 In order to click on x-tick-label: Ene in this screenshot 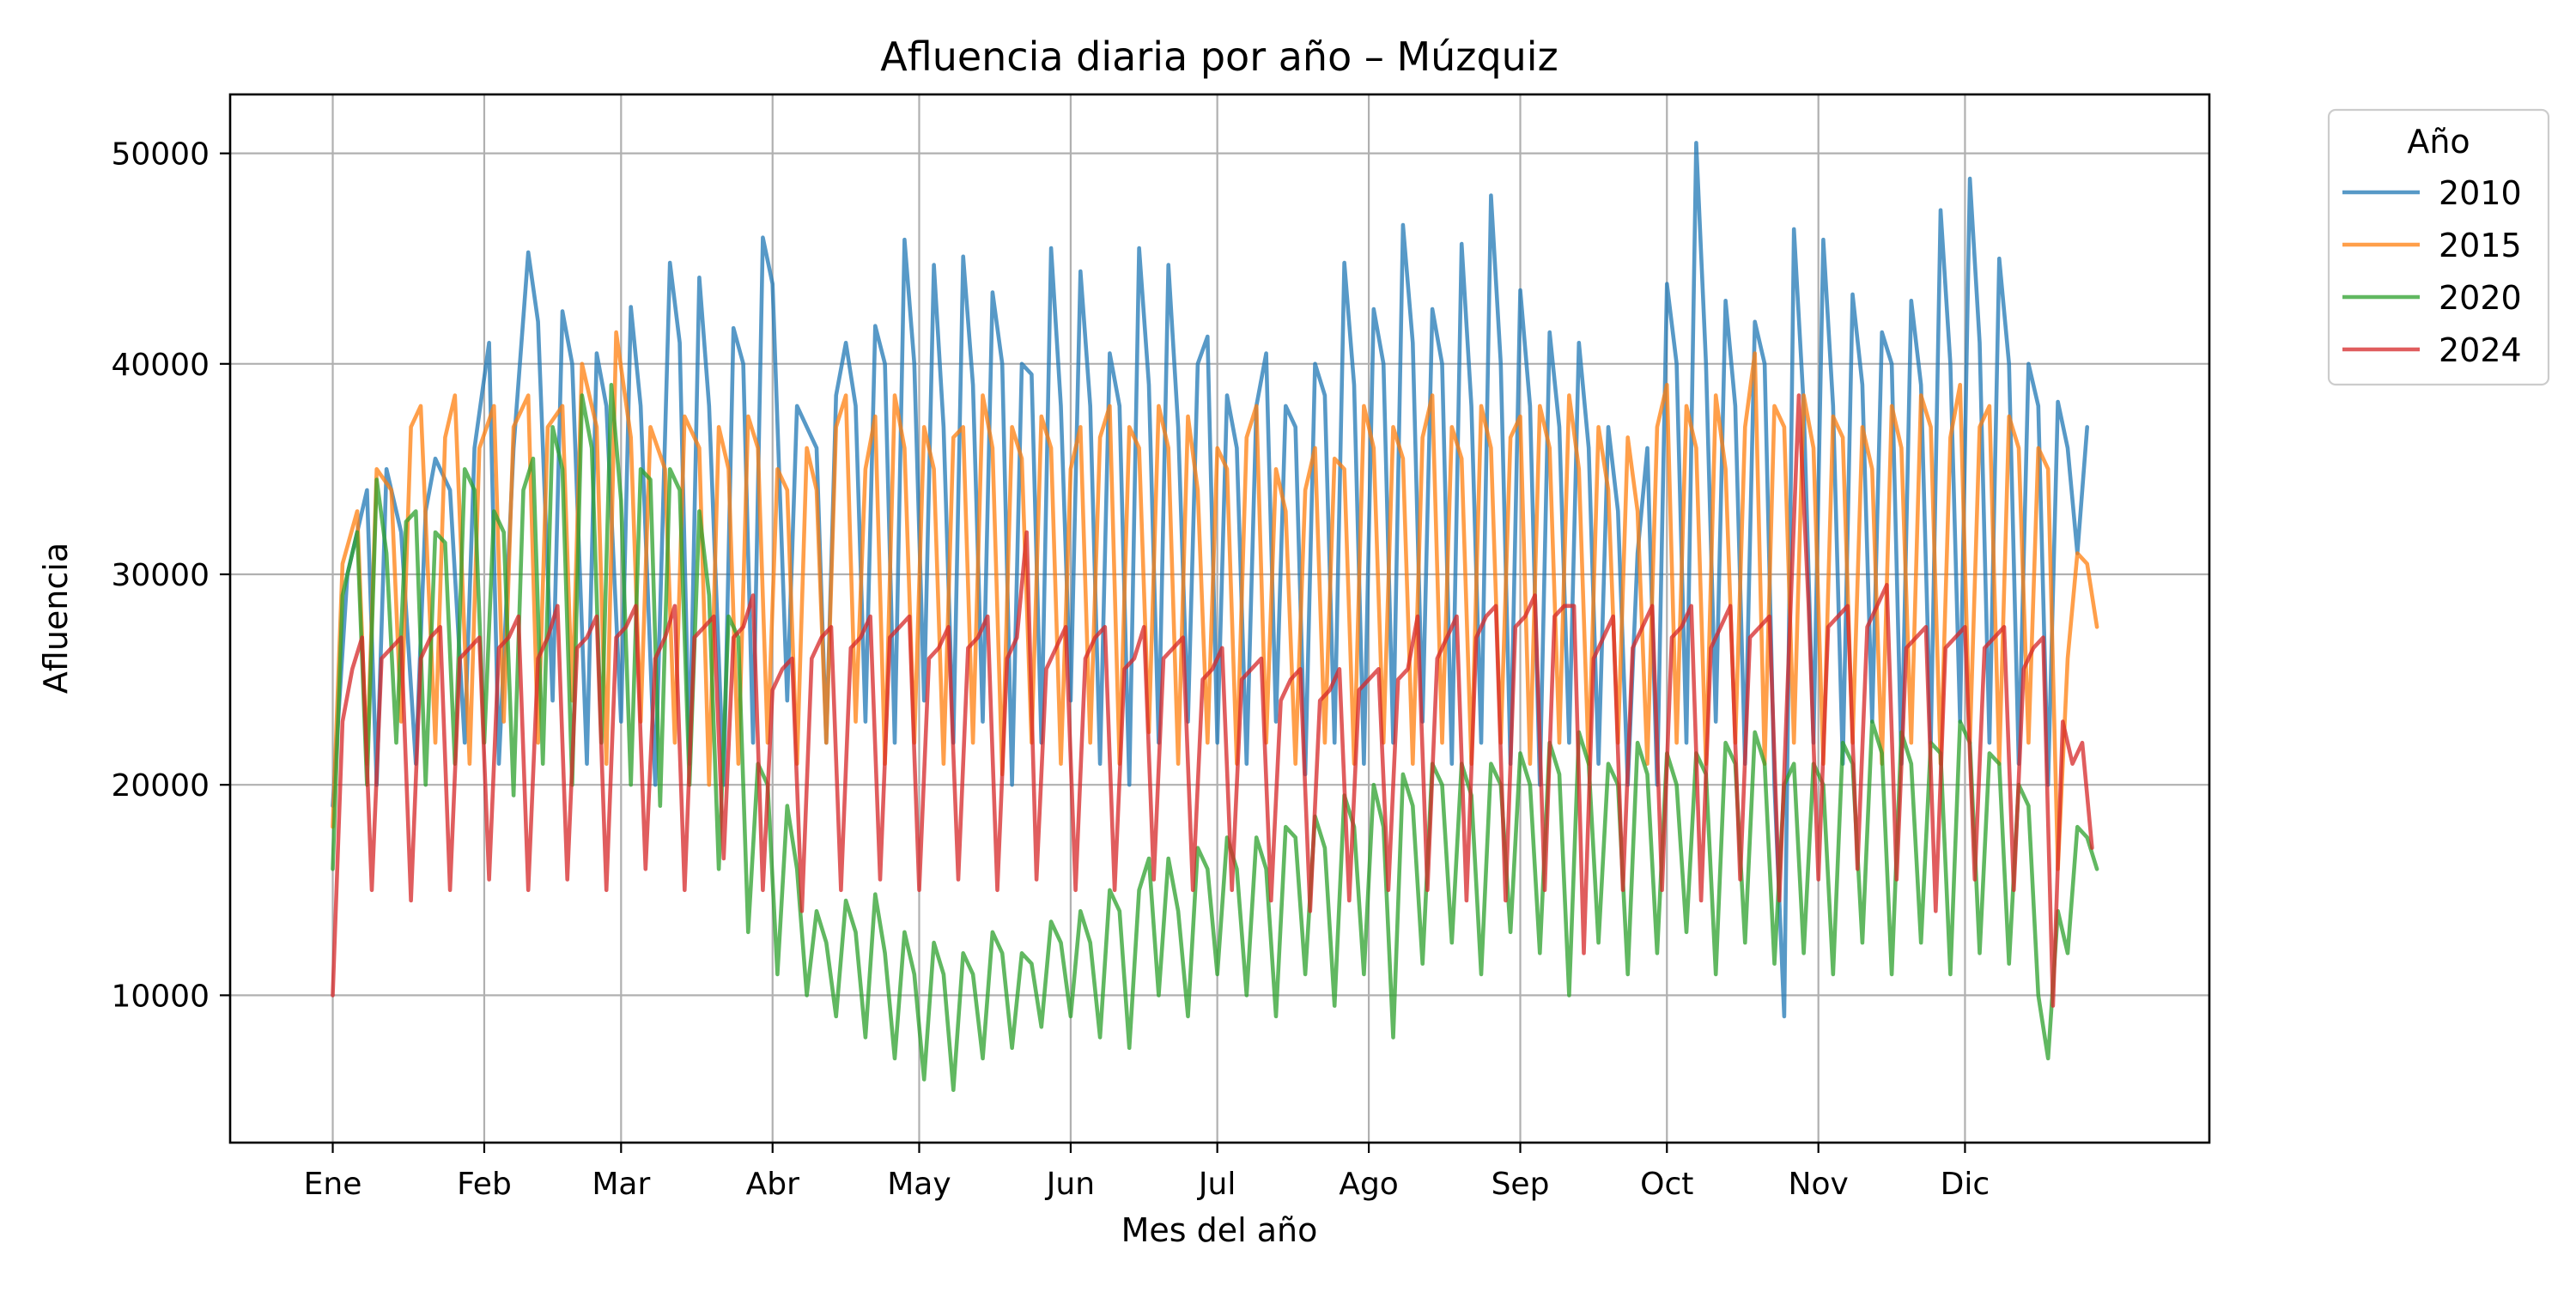, I will do `click(333, 1184)`.